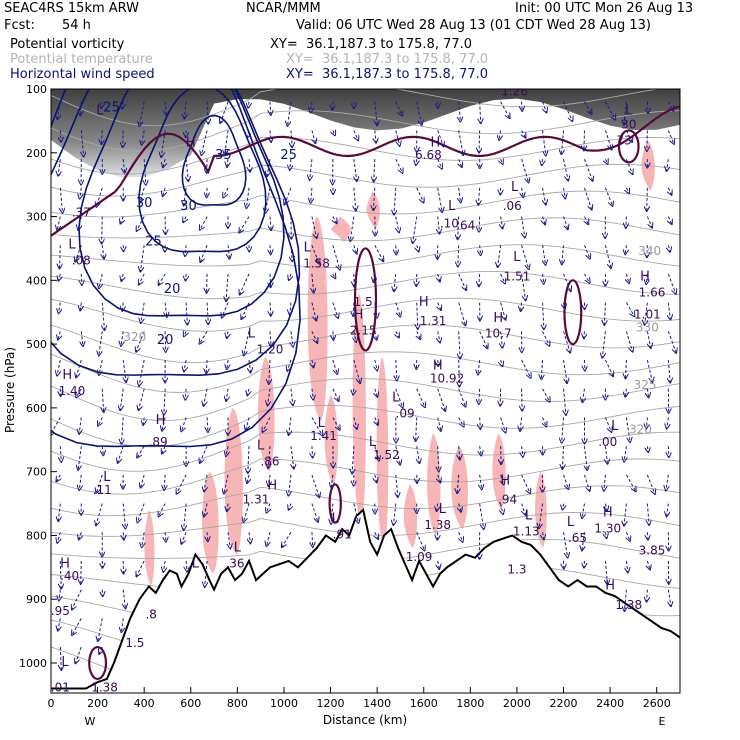 This screenshot has width=740, height=740. I want to click on pv-value-label: .08, so click(81, 260).